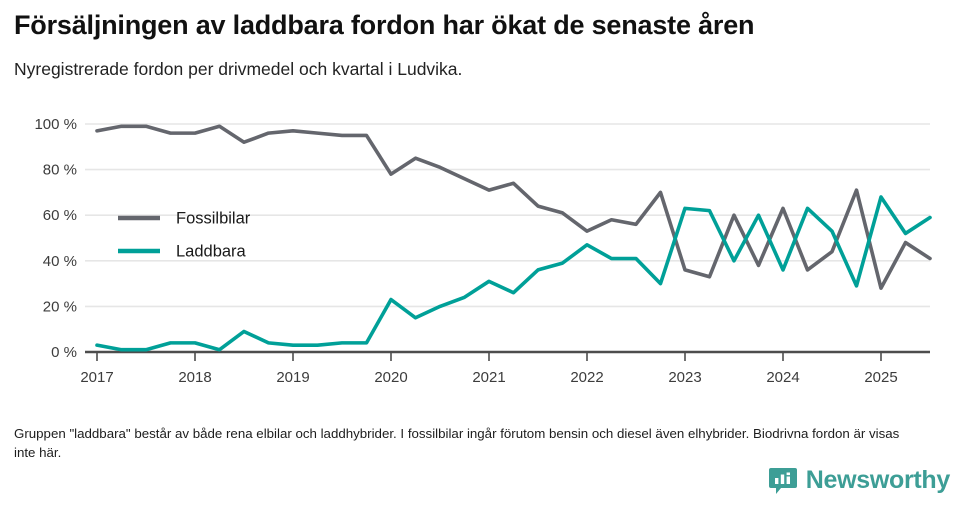 The height and width of the screenshot is (505, 960). Describe the element at coordinates (782, 481) in the screenshot. I see `bar-chart-bubble-icon` at that location.